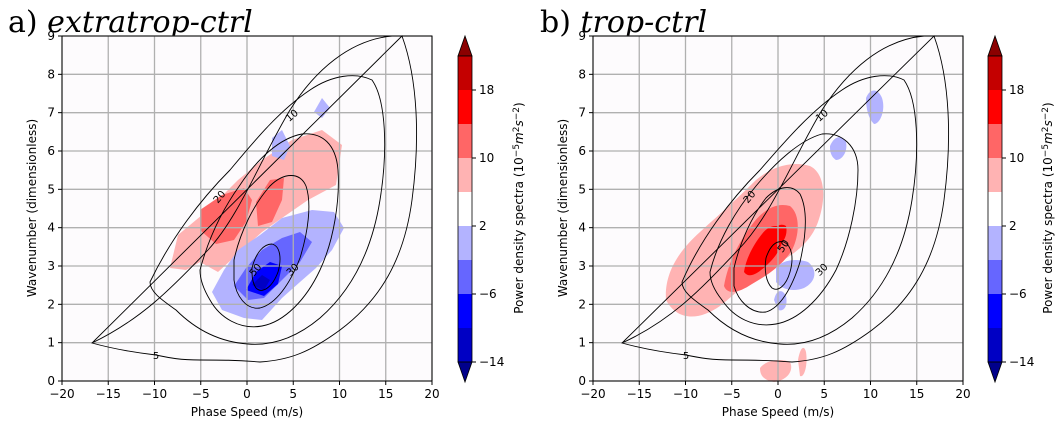 This screenshot has width=1058, height=423. What do you see at coordinates (563, 208) in the screenshot?
I see `panel-b-y-label: Wavenumber (dimensionless)` at bounding box center [563, 208].